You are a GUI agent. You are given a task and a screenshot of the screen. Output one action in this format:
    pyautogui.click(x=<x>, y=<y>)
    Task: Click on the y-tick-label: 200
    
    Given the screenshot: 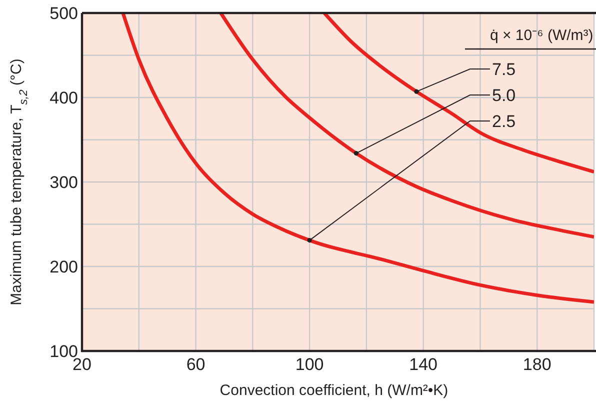 What is the action you would take?
    pyautogui.click(x=64, y=267)
    